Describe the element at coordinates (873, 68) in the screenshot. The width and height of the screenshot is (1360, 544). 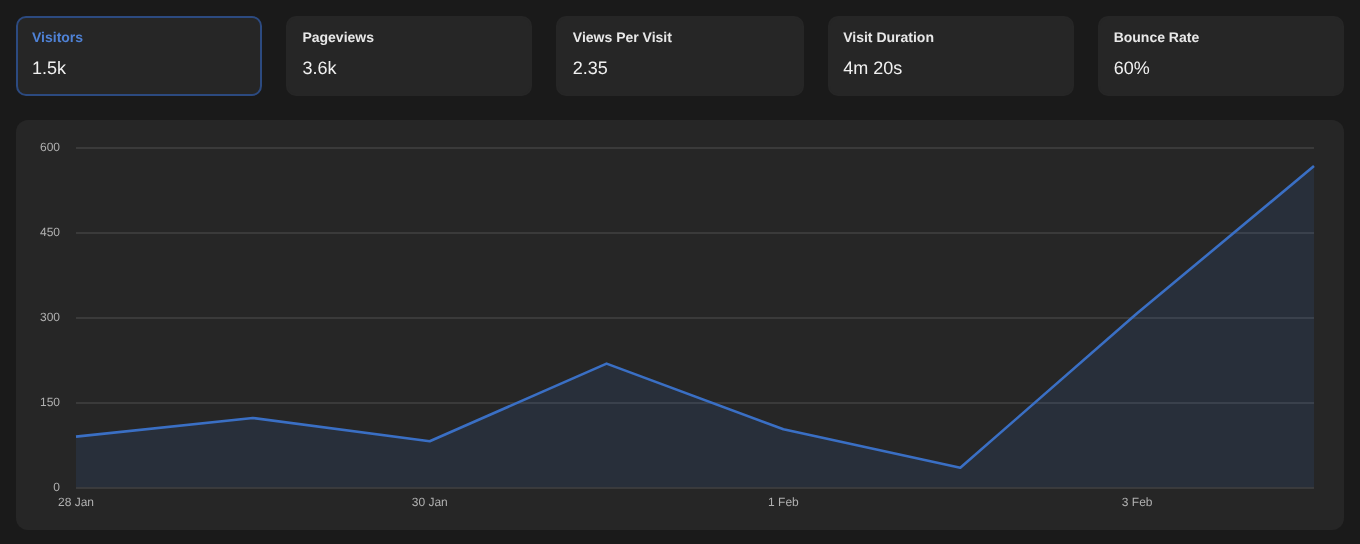
I see `text: 4m 20s` at that location.